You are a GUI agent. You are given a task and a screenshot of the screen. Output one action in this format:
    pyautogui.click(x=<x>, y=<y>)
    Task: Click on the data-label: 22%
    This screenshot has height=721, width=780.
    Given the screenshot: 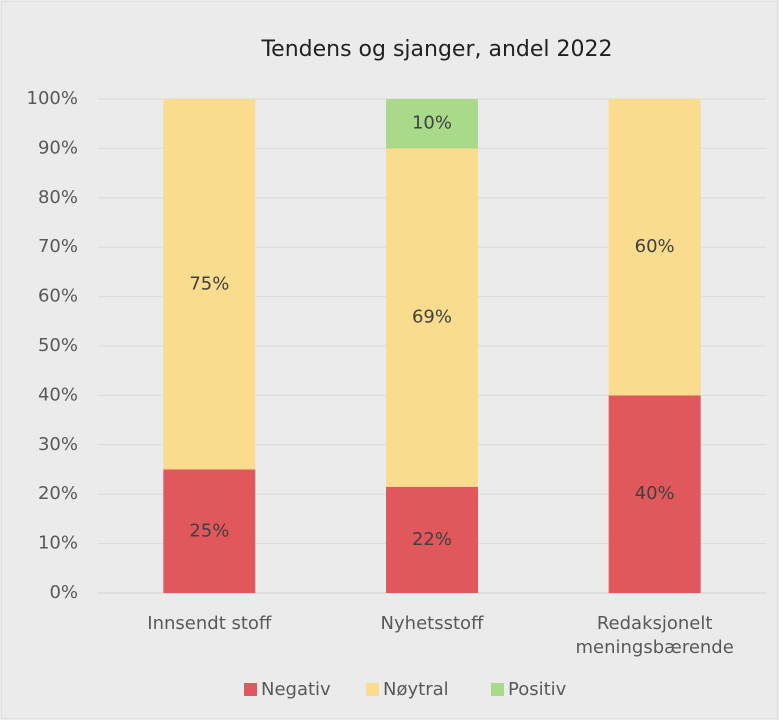 What is the action you would take?
    pyautogui.click(x=432, y=539)
    